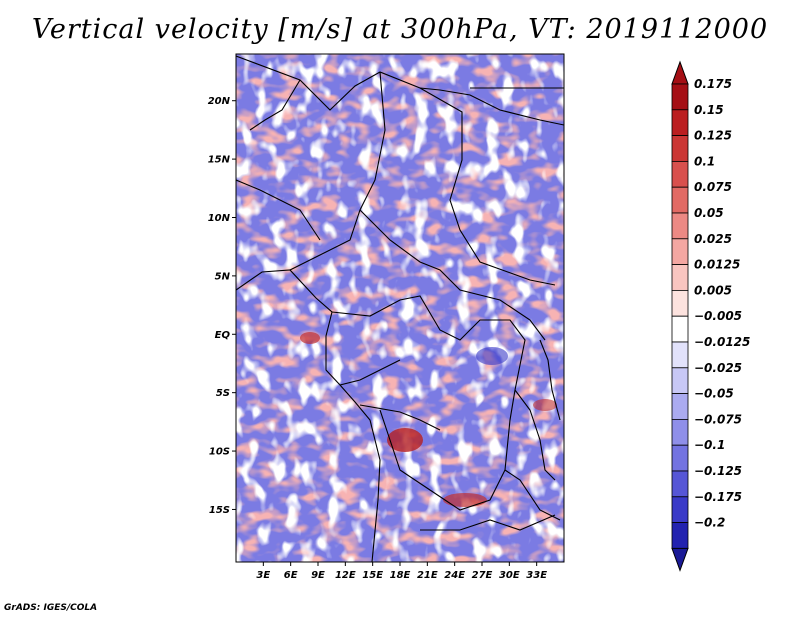 This screenshot has width=800, height=618. Describe the element at coordinates (722, 342) in the screenshot. I see `colorbar-label: −0.0125` at that location.